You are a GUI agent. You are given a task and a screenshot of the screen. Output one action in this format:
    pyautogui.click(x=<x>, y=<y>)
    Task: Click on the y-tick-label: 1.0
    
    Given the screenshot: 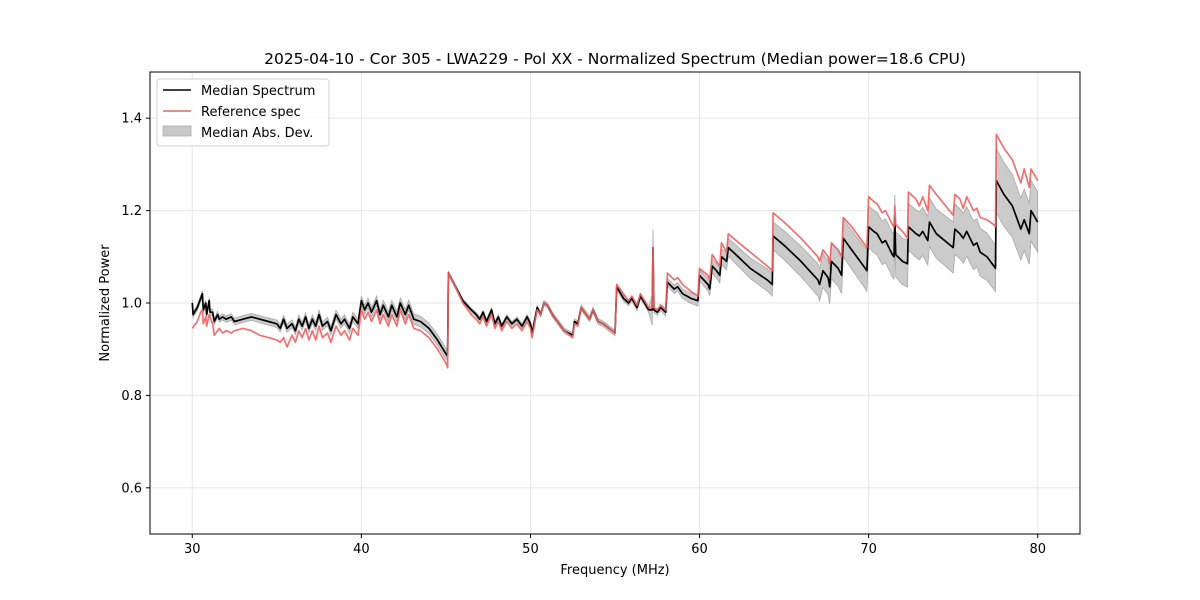 What is the action you would take?
    pyautogui.click(x=131, y=304)
    